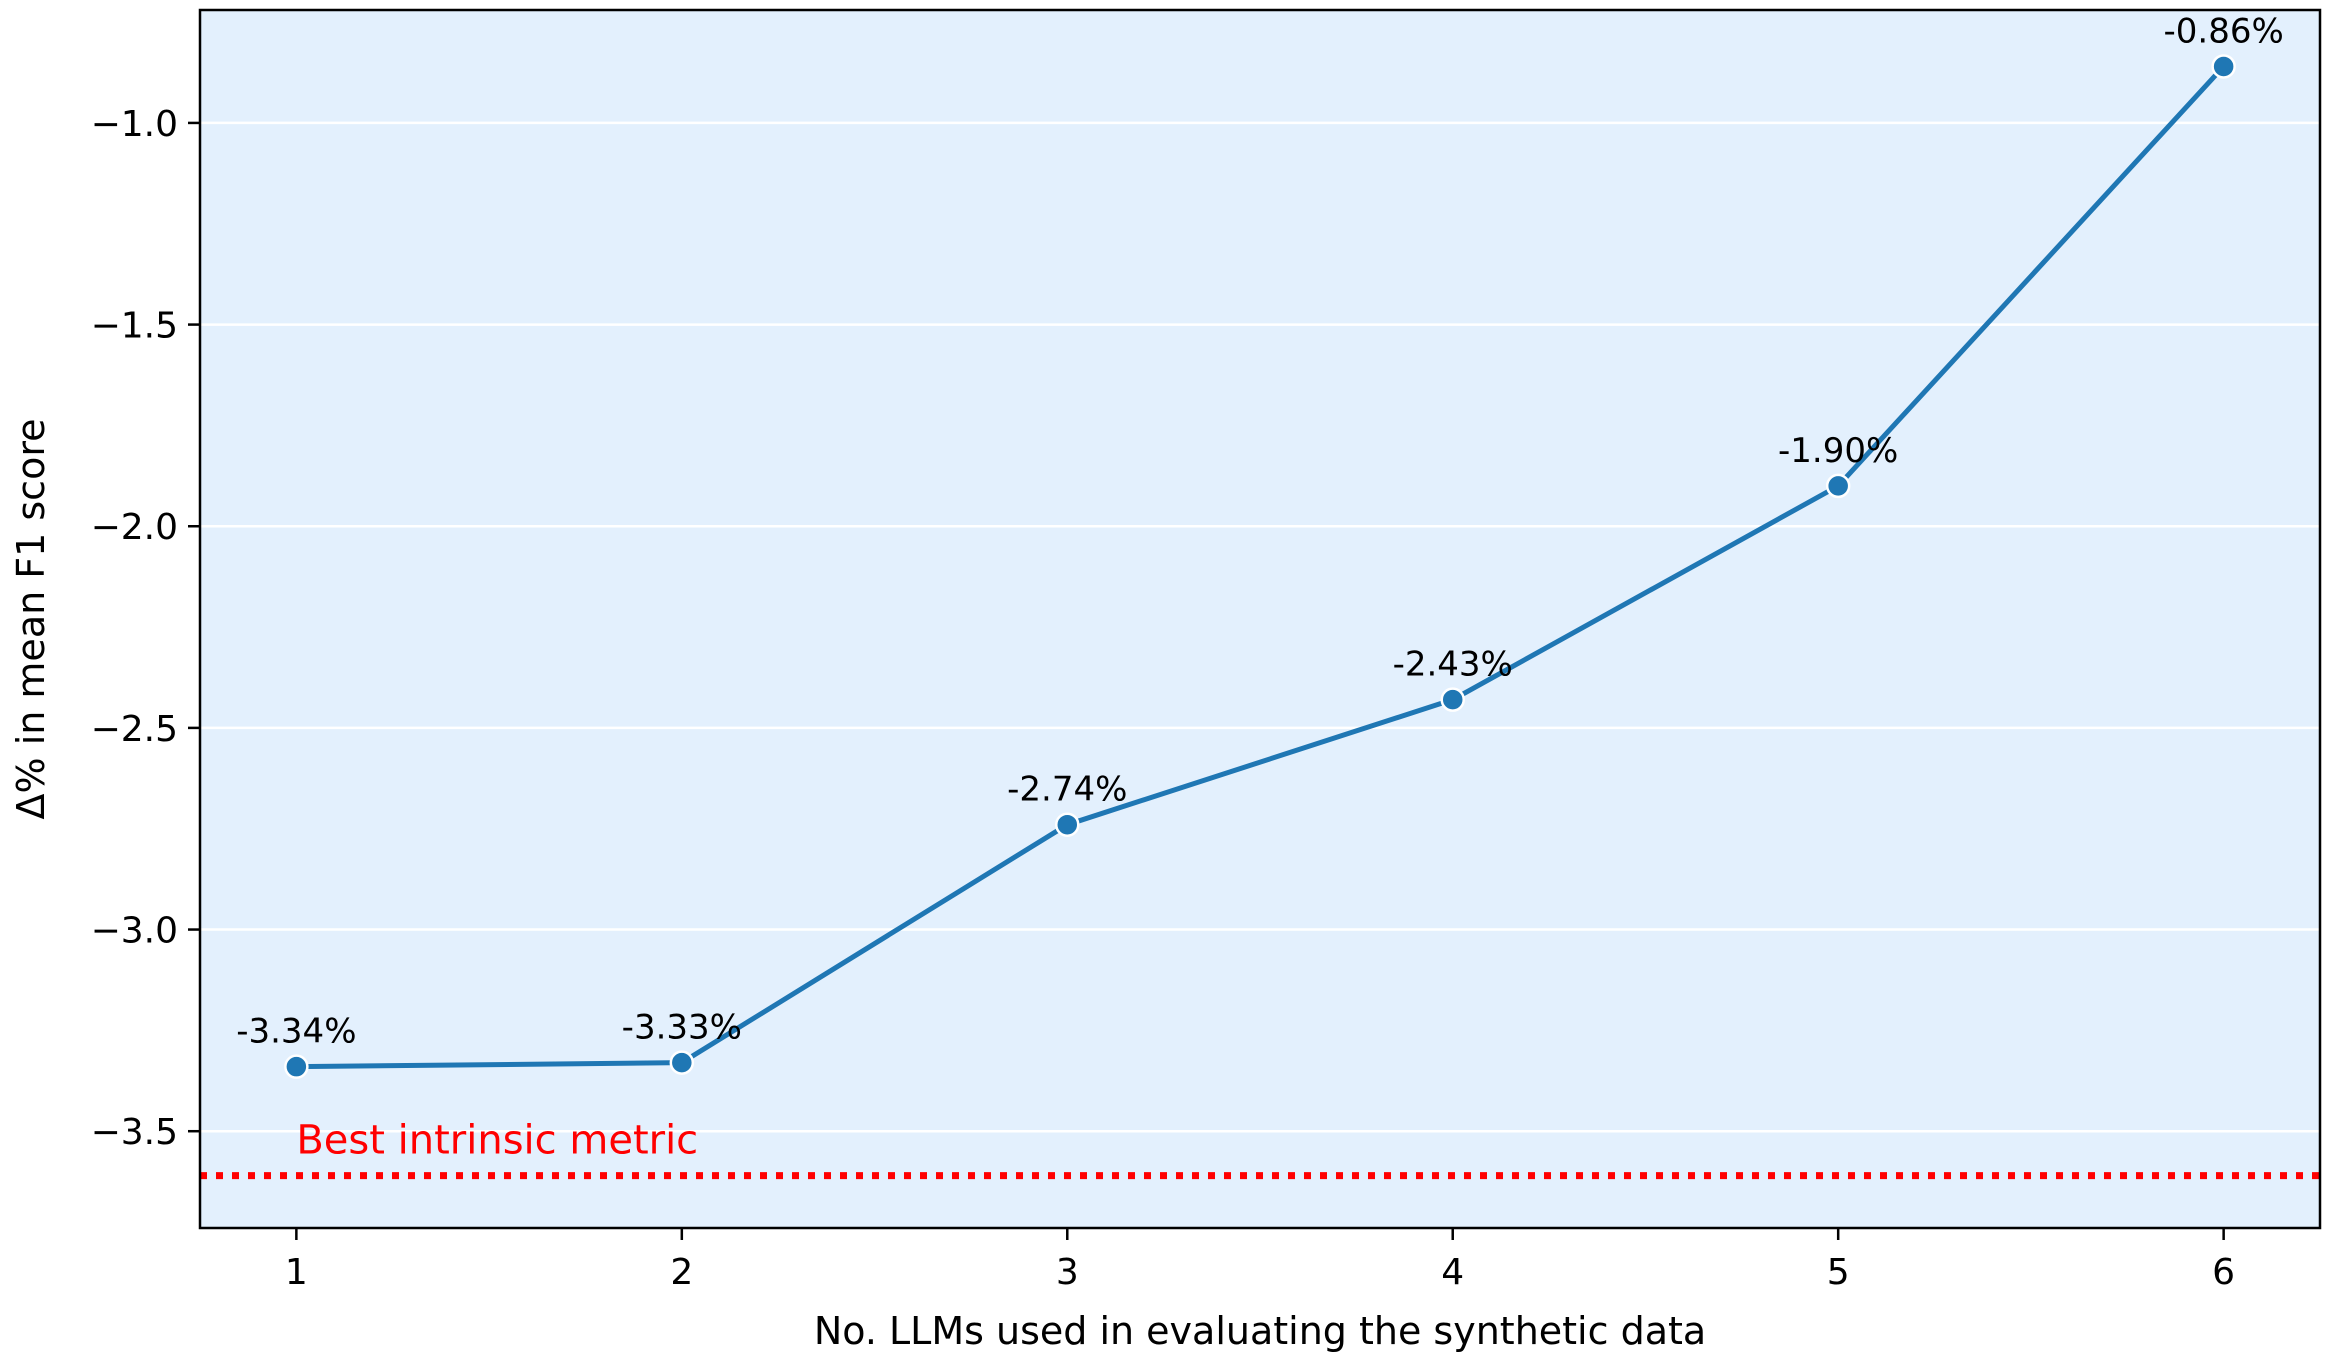  What do you see at coordinates (497, 1141) in the screenshot?
I see `reference-line-label: Best intrinsic metric` at bounding box center [497, 1141].